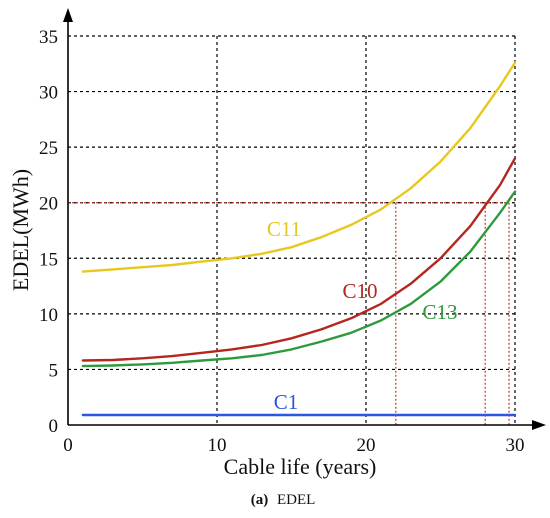  What do you see at coordinates (68, 15) in the screenshot?
I see `y-axis-arrow` at bounding box center [68, 15].